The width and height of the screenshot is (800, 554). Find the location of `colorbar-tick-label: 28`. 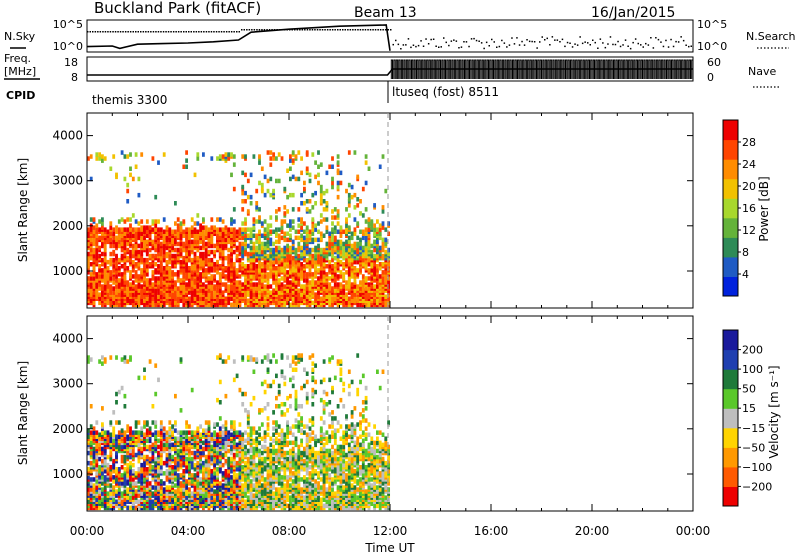

colorbar-tick-label: 28 is located at coordinates (749, 142).